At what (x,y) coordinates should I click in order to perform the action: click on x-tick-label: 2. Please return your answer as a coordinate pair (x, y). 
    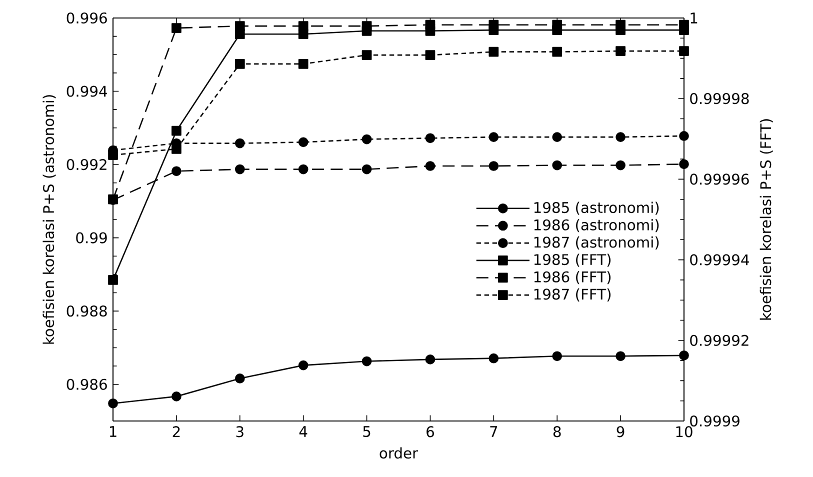
    Looking at the image, I should click on (176, 432).